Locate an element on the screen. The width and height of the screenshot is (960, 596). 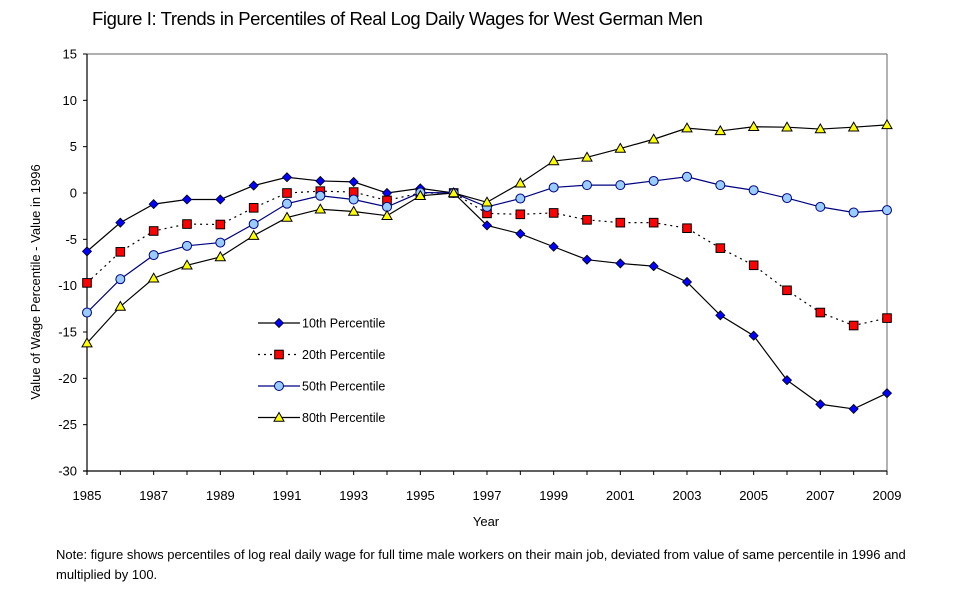
y-tick-label: -25 is located at coordinates (67, 424).